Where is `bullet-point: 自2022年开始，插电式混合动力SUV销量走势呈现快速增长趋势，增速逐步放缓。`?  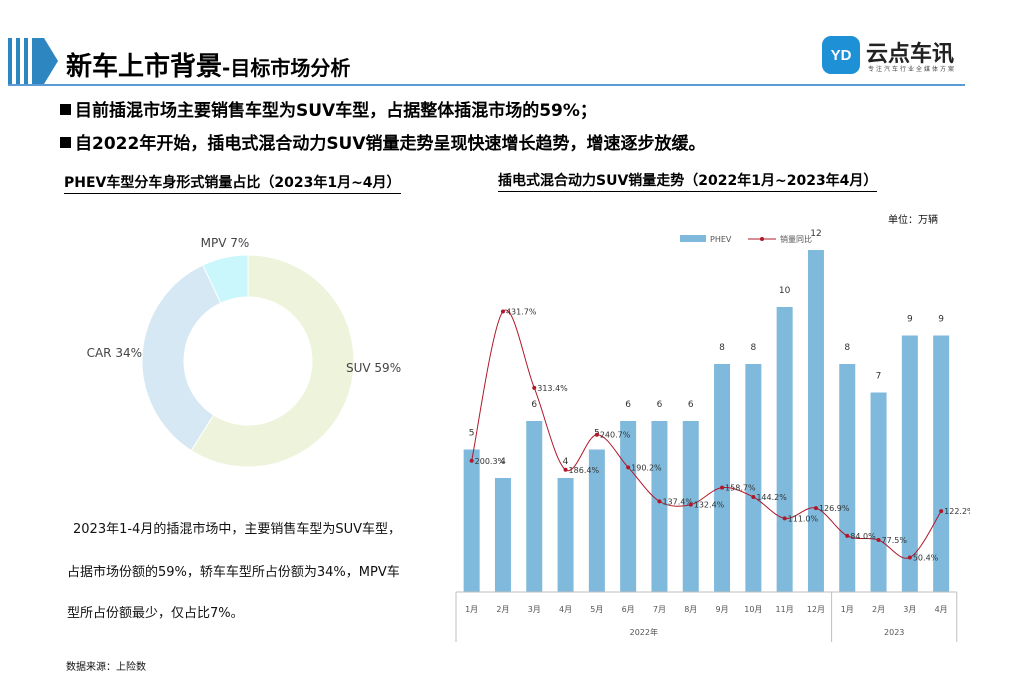
bullet-point: 自2022年开始，插电式混合动力SUV销量走势呈现快速增长趋势，增速逐步放缓。 is located at coordinates (383, 141).